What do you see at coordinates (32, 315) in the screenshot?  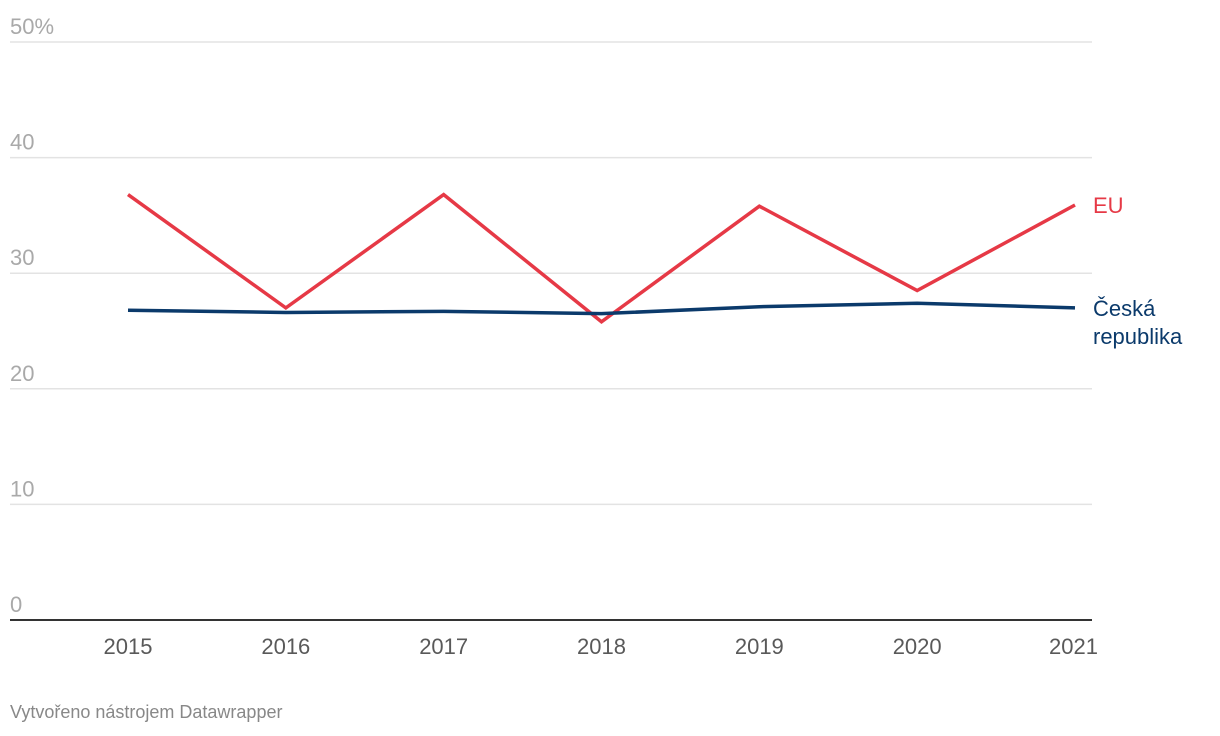 I see `y-axis-labels: 0 10 20 30 40 50%` at bounding box center [32, 315].